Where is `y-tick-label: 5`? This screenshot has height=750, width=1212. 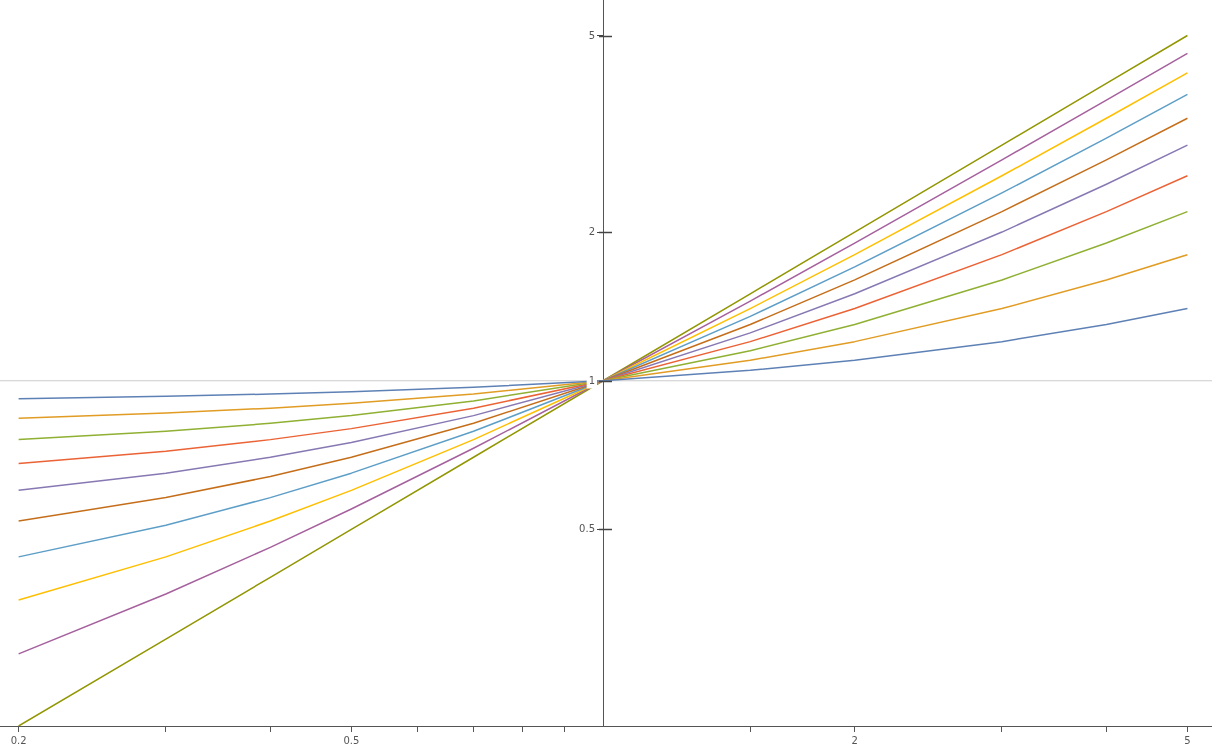
y-tick-label: 5 is located at coordinates (592, 36).